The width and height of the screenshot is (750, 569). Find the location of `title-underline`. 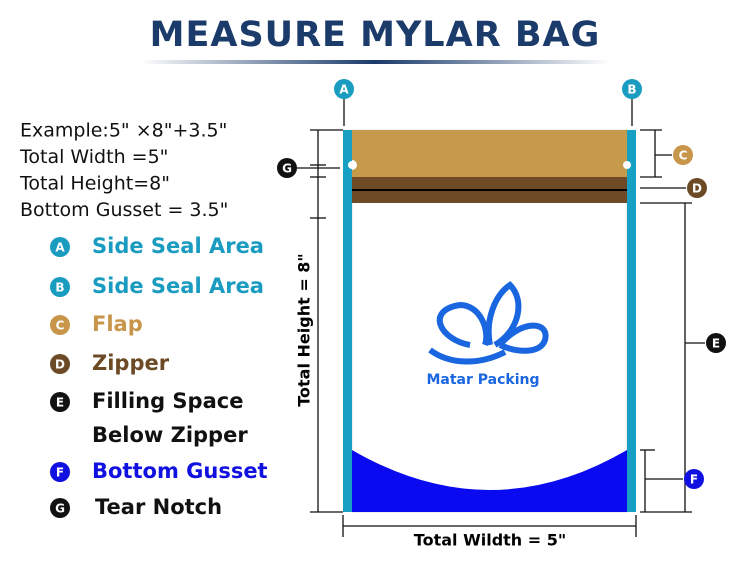

title-underline is located at coordinates (375, 62).